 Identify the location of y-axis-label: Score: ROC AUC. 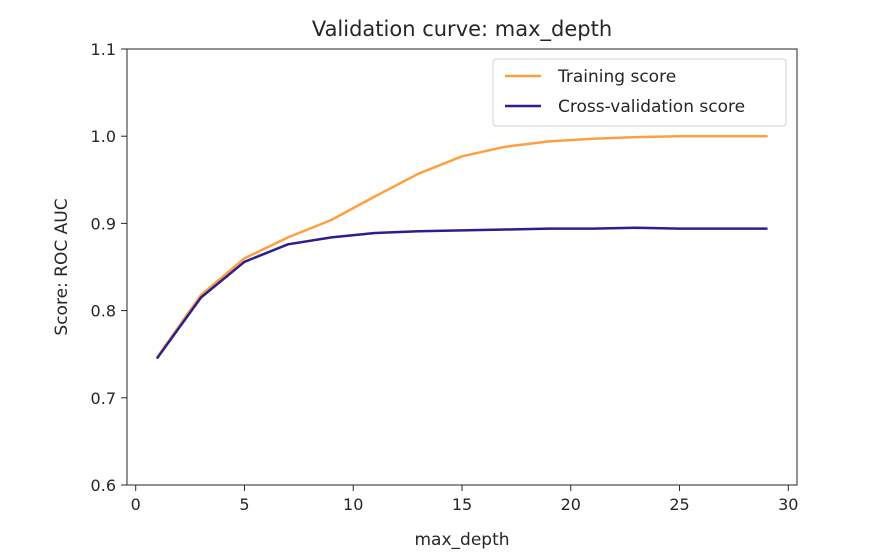
(62, 266).